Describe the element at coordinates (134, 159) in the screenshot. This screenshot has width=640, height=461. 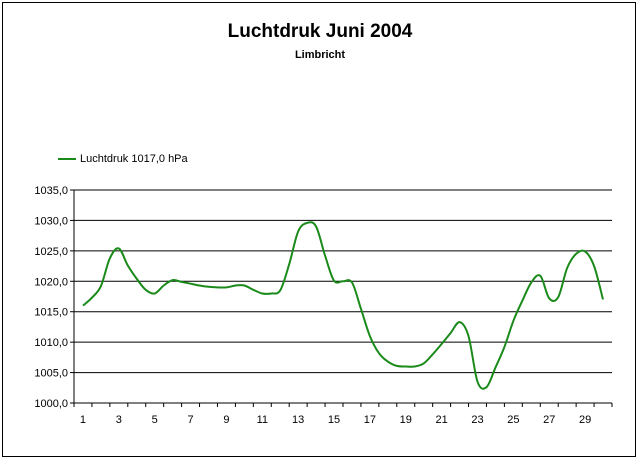
I see `legend-label: Luchtdruk 1017,0 hPa` at that location.